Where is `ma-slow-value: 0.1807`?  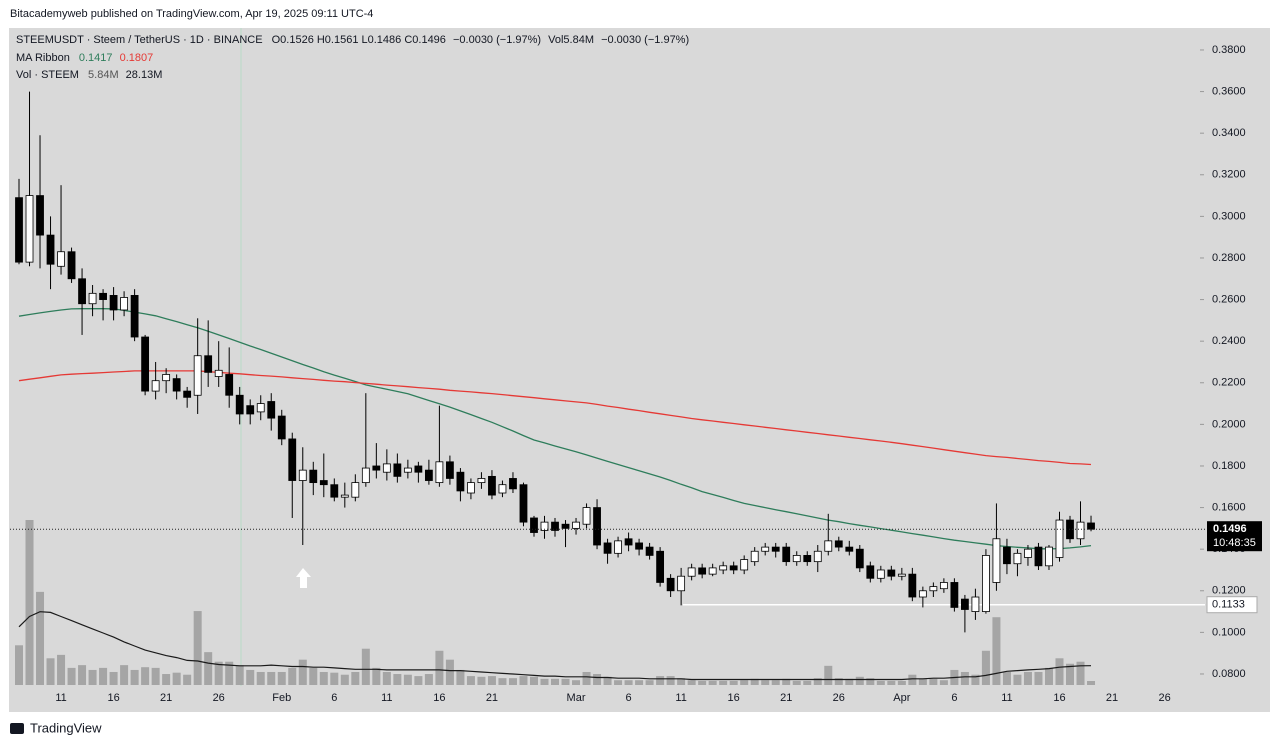 ma-slow-value: 0.1807 is located at coordinates (137, 58).